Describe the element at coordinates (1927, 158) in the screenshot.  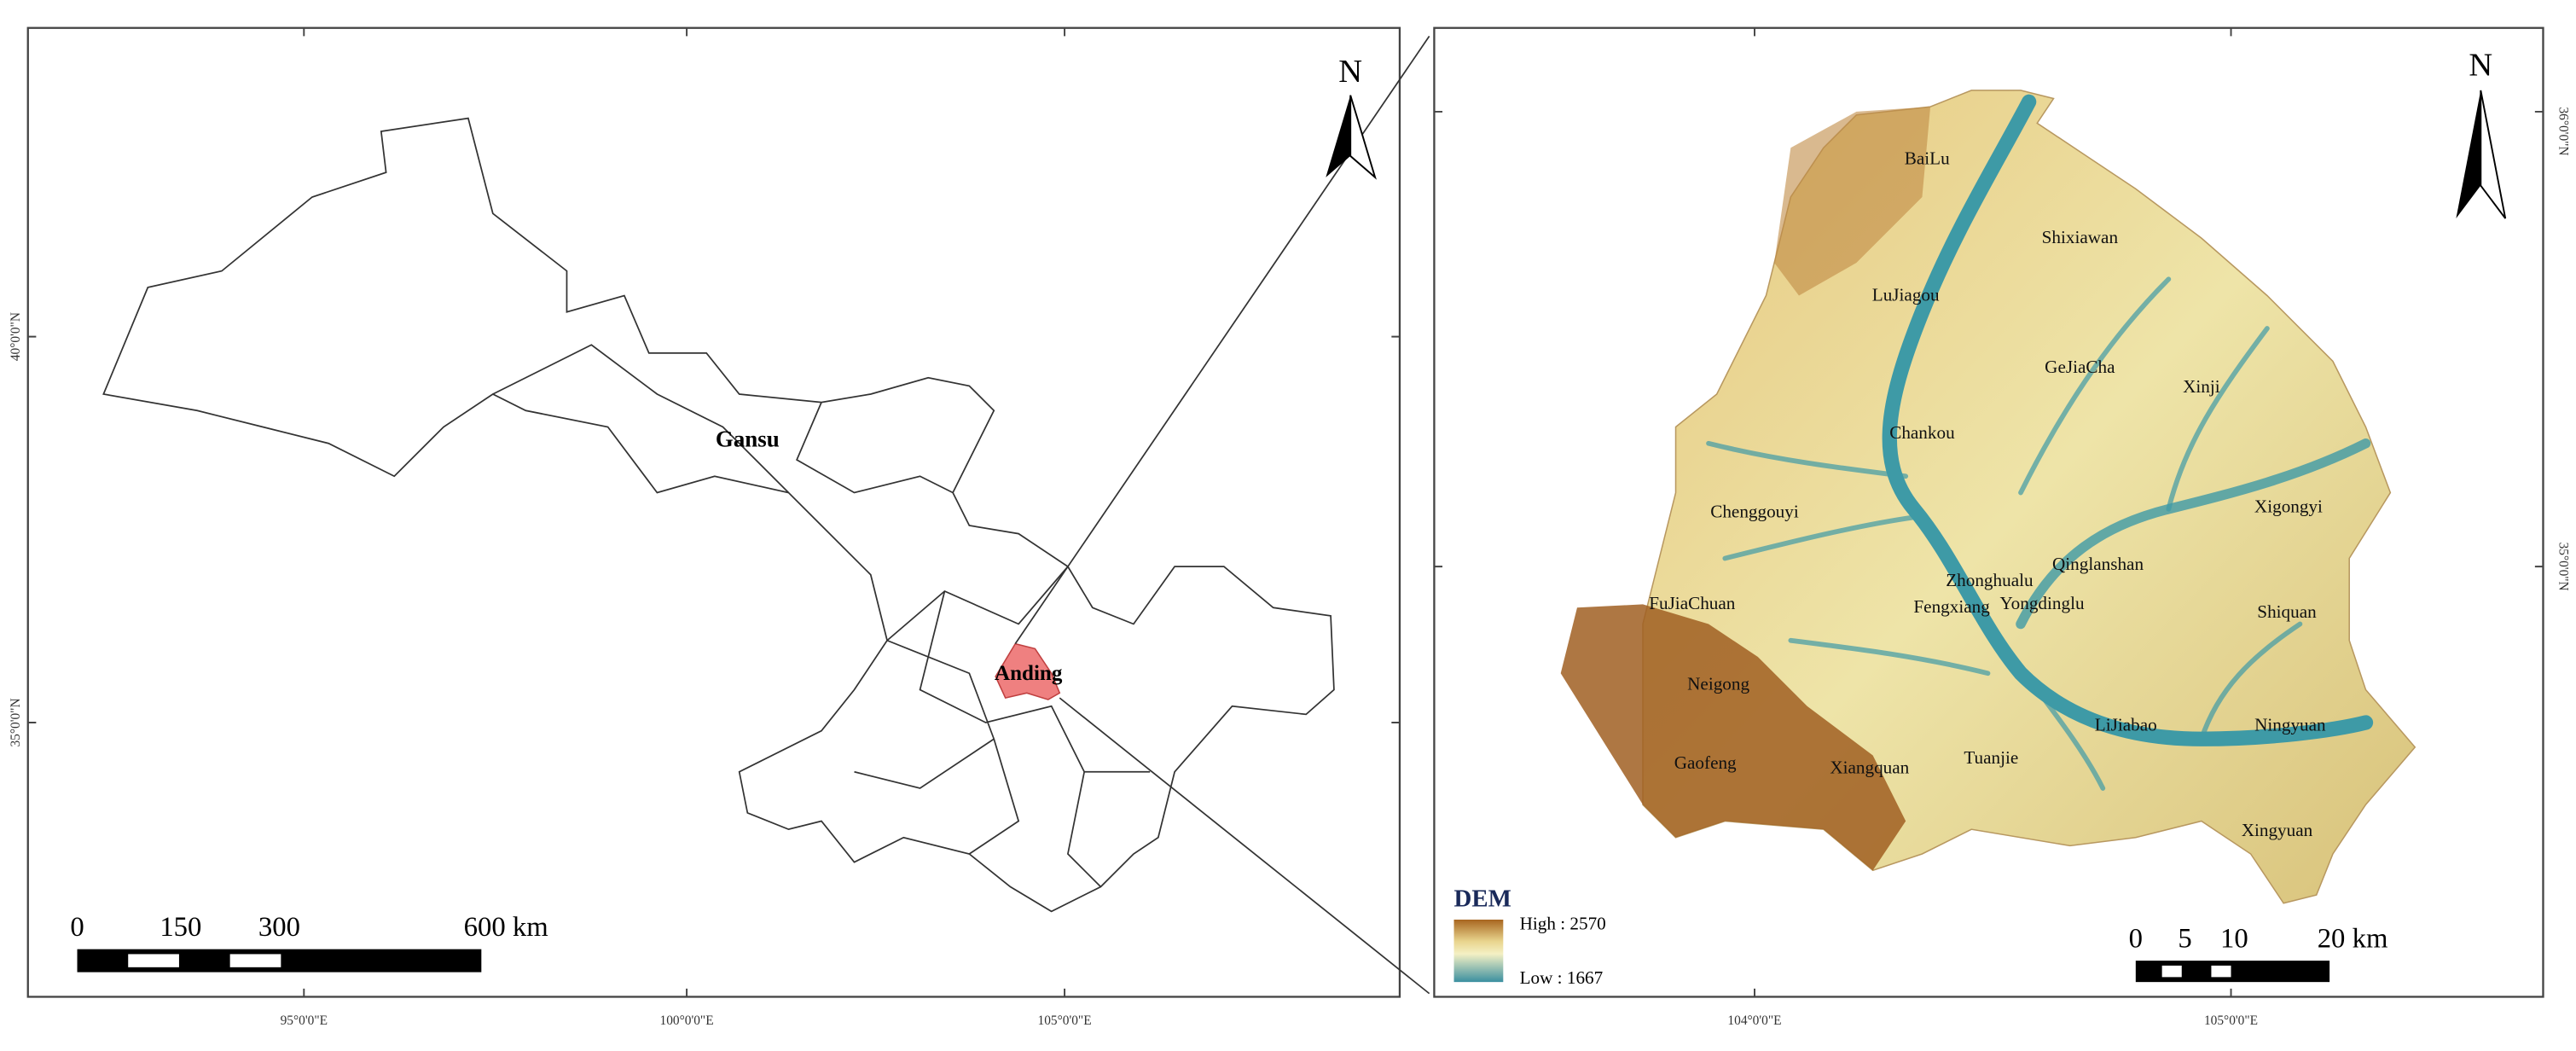
I see `place-name: BaiLu` at that location.